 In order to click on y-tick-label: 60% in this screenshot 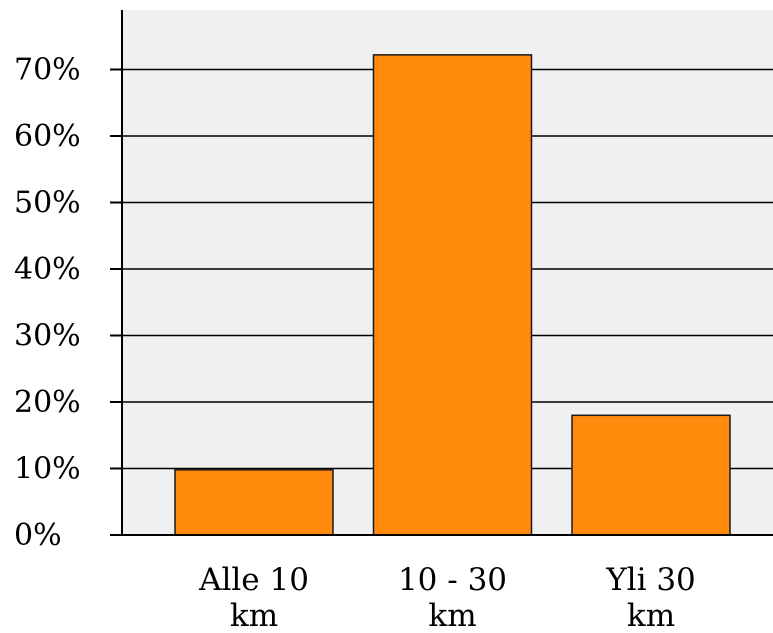, I will do `click(47, 136)`.